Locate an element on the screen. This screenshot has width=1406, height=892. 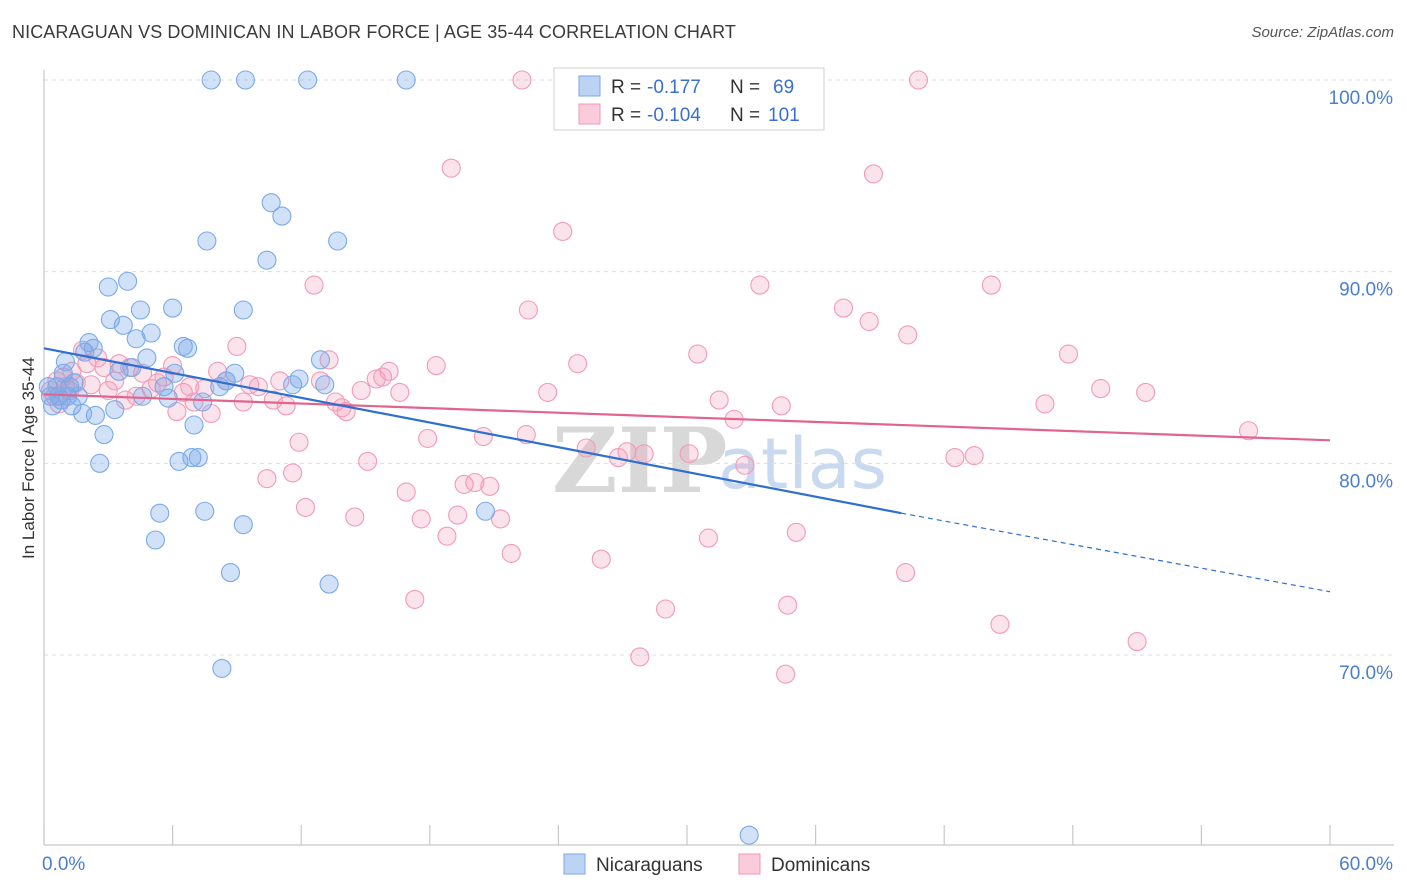
y-tick-label-80: 80.0% is located at coordinates (1366, 481).